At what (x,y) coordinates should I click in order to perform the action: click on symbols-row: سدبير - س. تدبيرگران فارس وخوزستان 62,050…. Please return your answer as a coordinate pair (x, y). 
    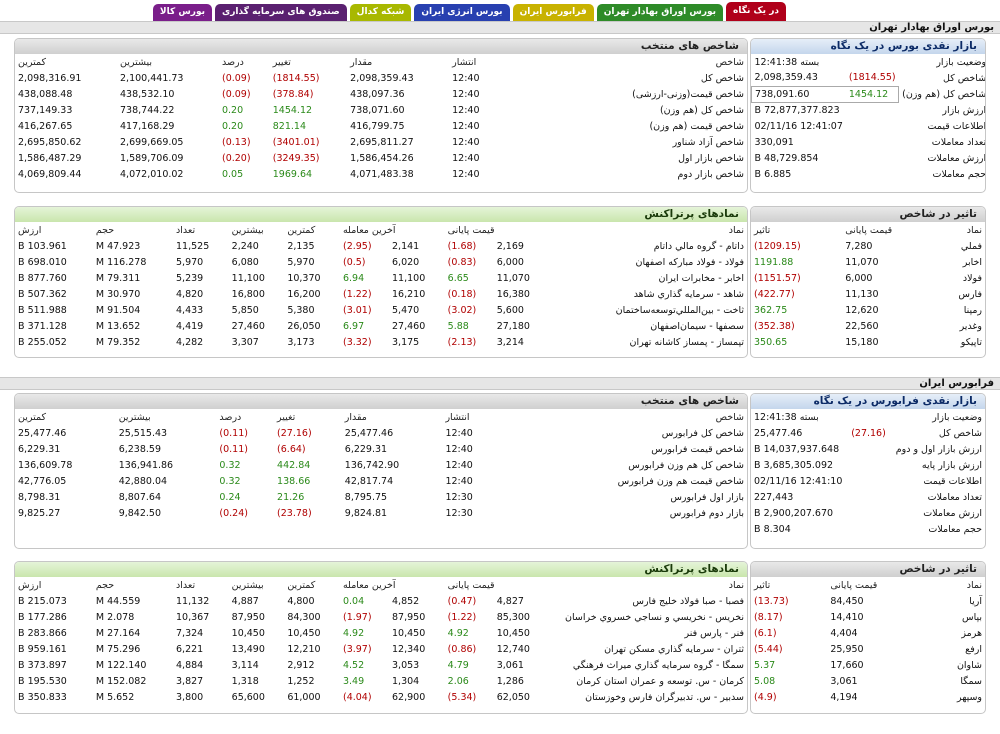
    Looking at the image, I should click on (381, 697).